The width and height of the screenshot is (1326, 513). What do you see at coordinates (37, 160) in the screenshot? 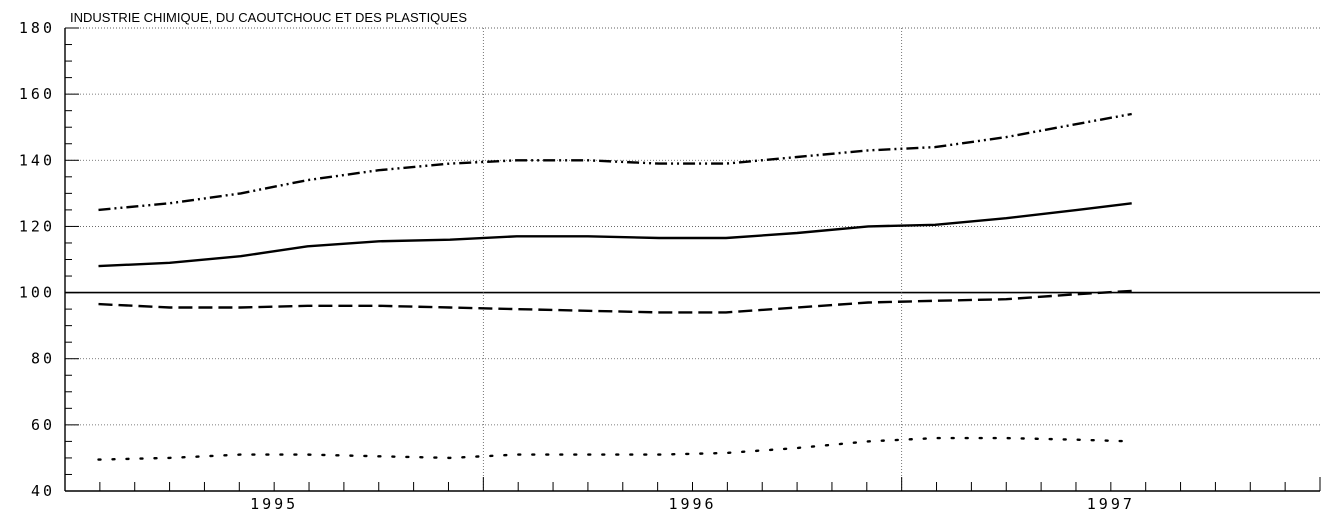
I see `y-tick-label: 140` at bounding box center [37, 160].